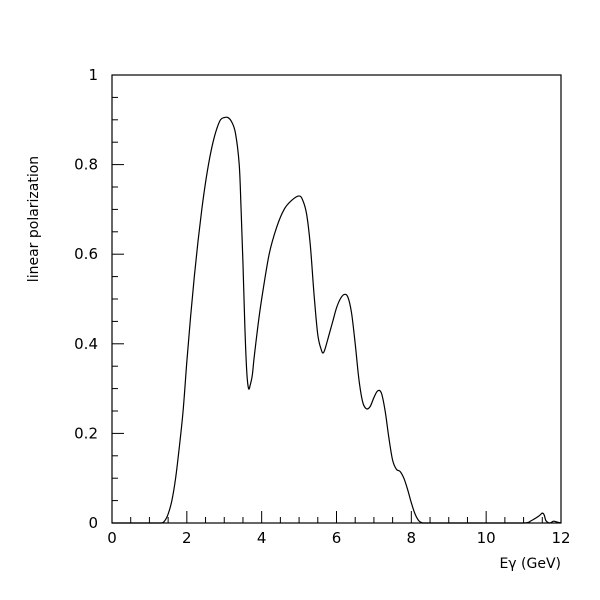  I want to click on y-axis-title: linear polarization, so click(34, 219).